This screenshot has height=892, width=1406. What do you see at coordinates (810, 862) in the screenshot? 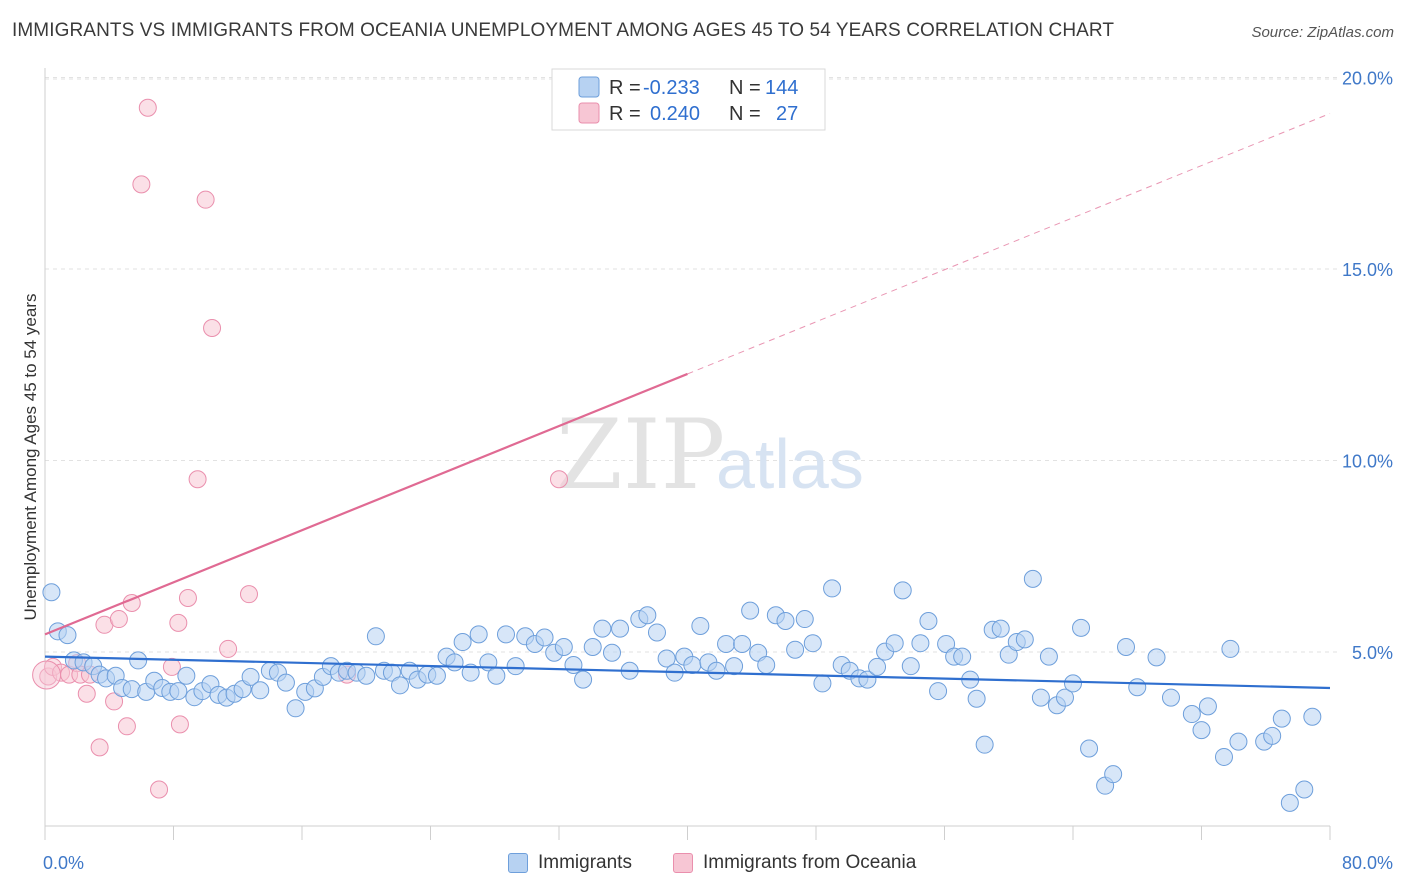
I see `bottom-legend-label: Immigrants from Oceania` at bounding box center [810, 862].